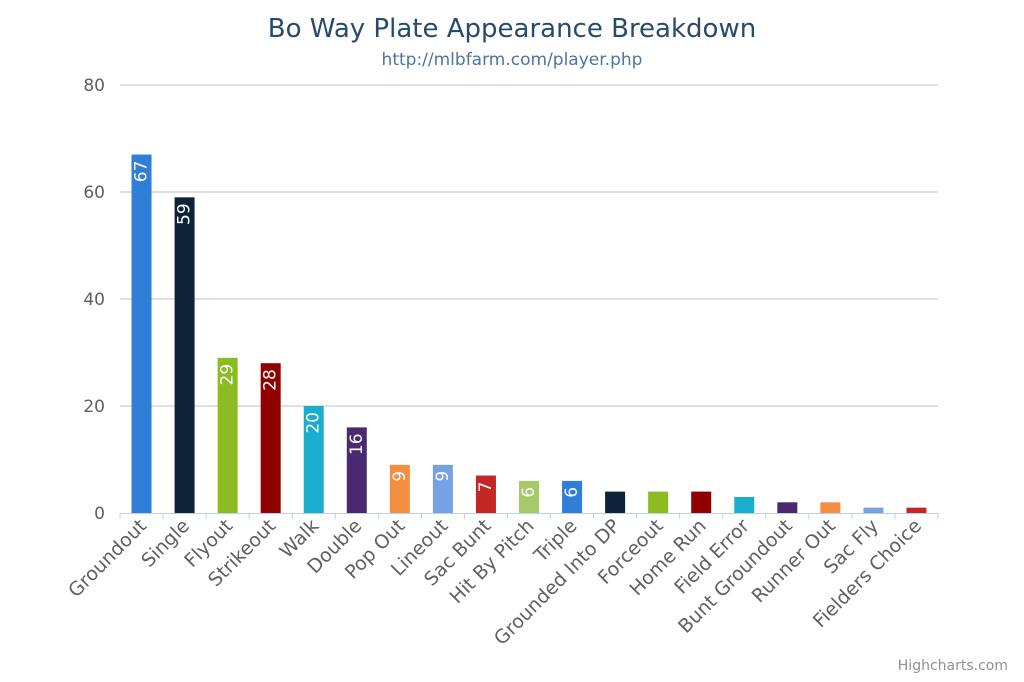  I want to click on y-tick-label: 20, so click(94, 407).